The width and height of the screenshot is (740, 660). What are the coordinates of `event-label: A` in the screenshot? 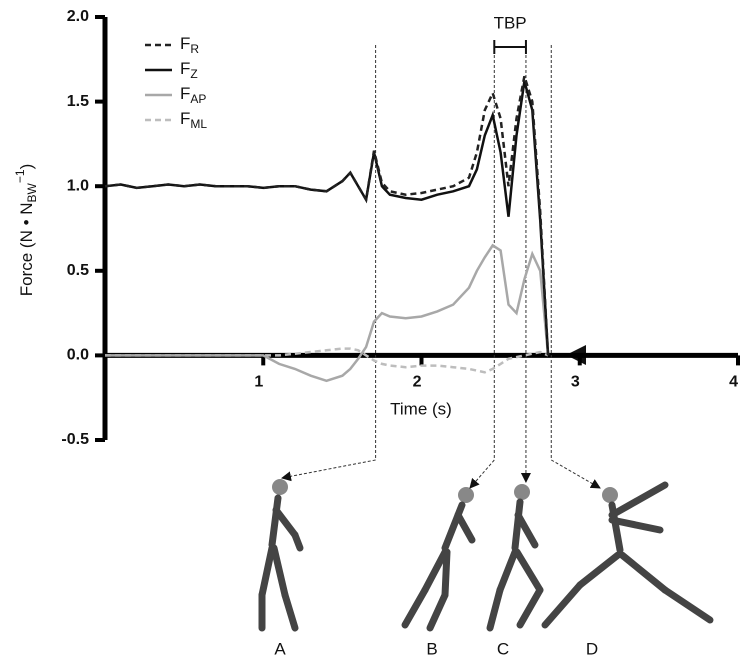 It's located at (280, 648).